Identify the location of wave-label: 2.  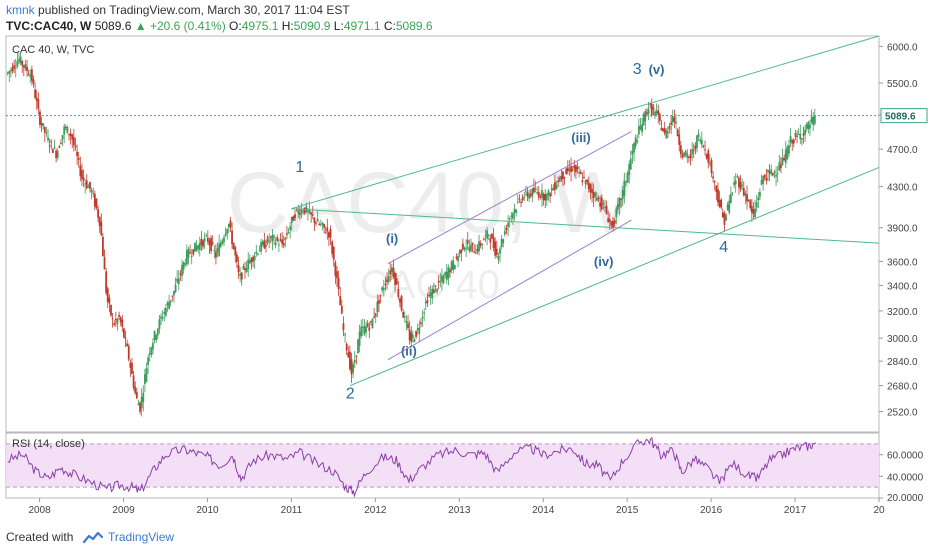
(350, 393).